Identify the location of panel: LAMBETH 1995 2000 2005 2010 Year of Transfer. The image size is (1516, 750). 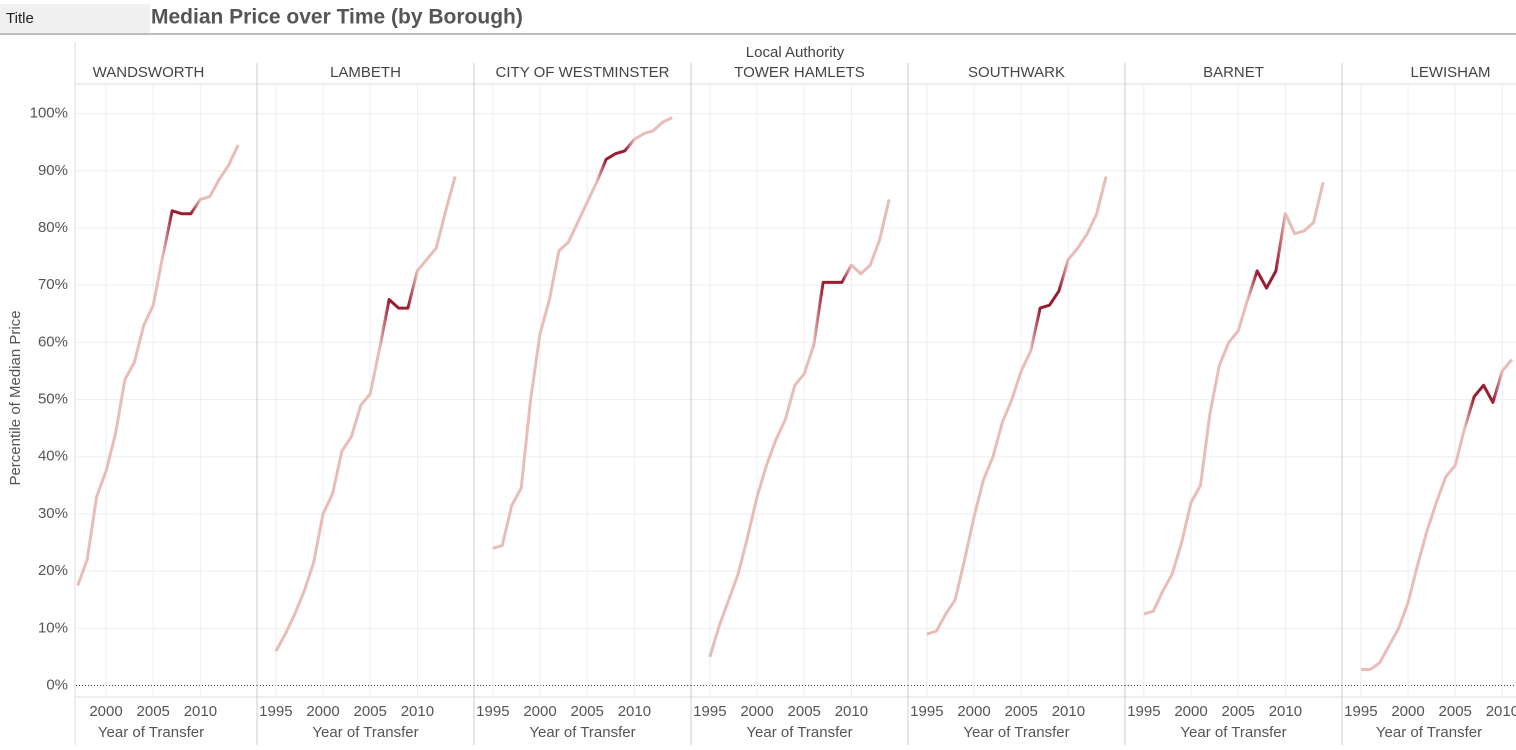
(365, 402).